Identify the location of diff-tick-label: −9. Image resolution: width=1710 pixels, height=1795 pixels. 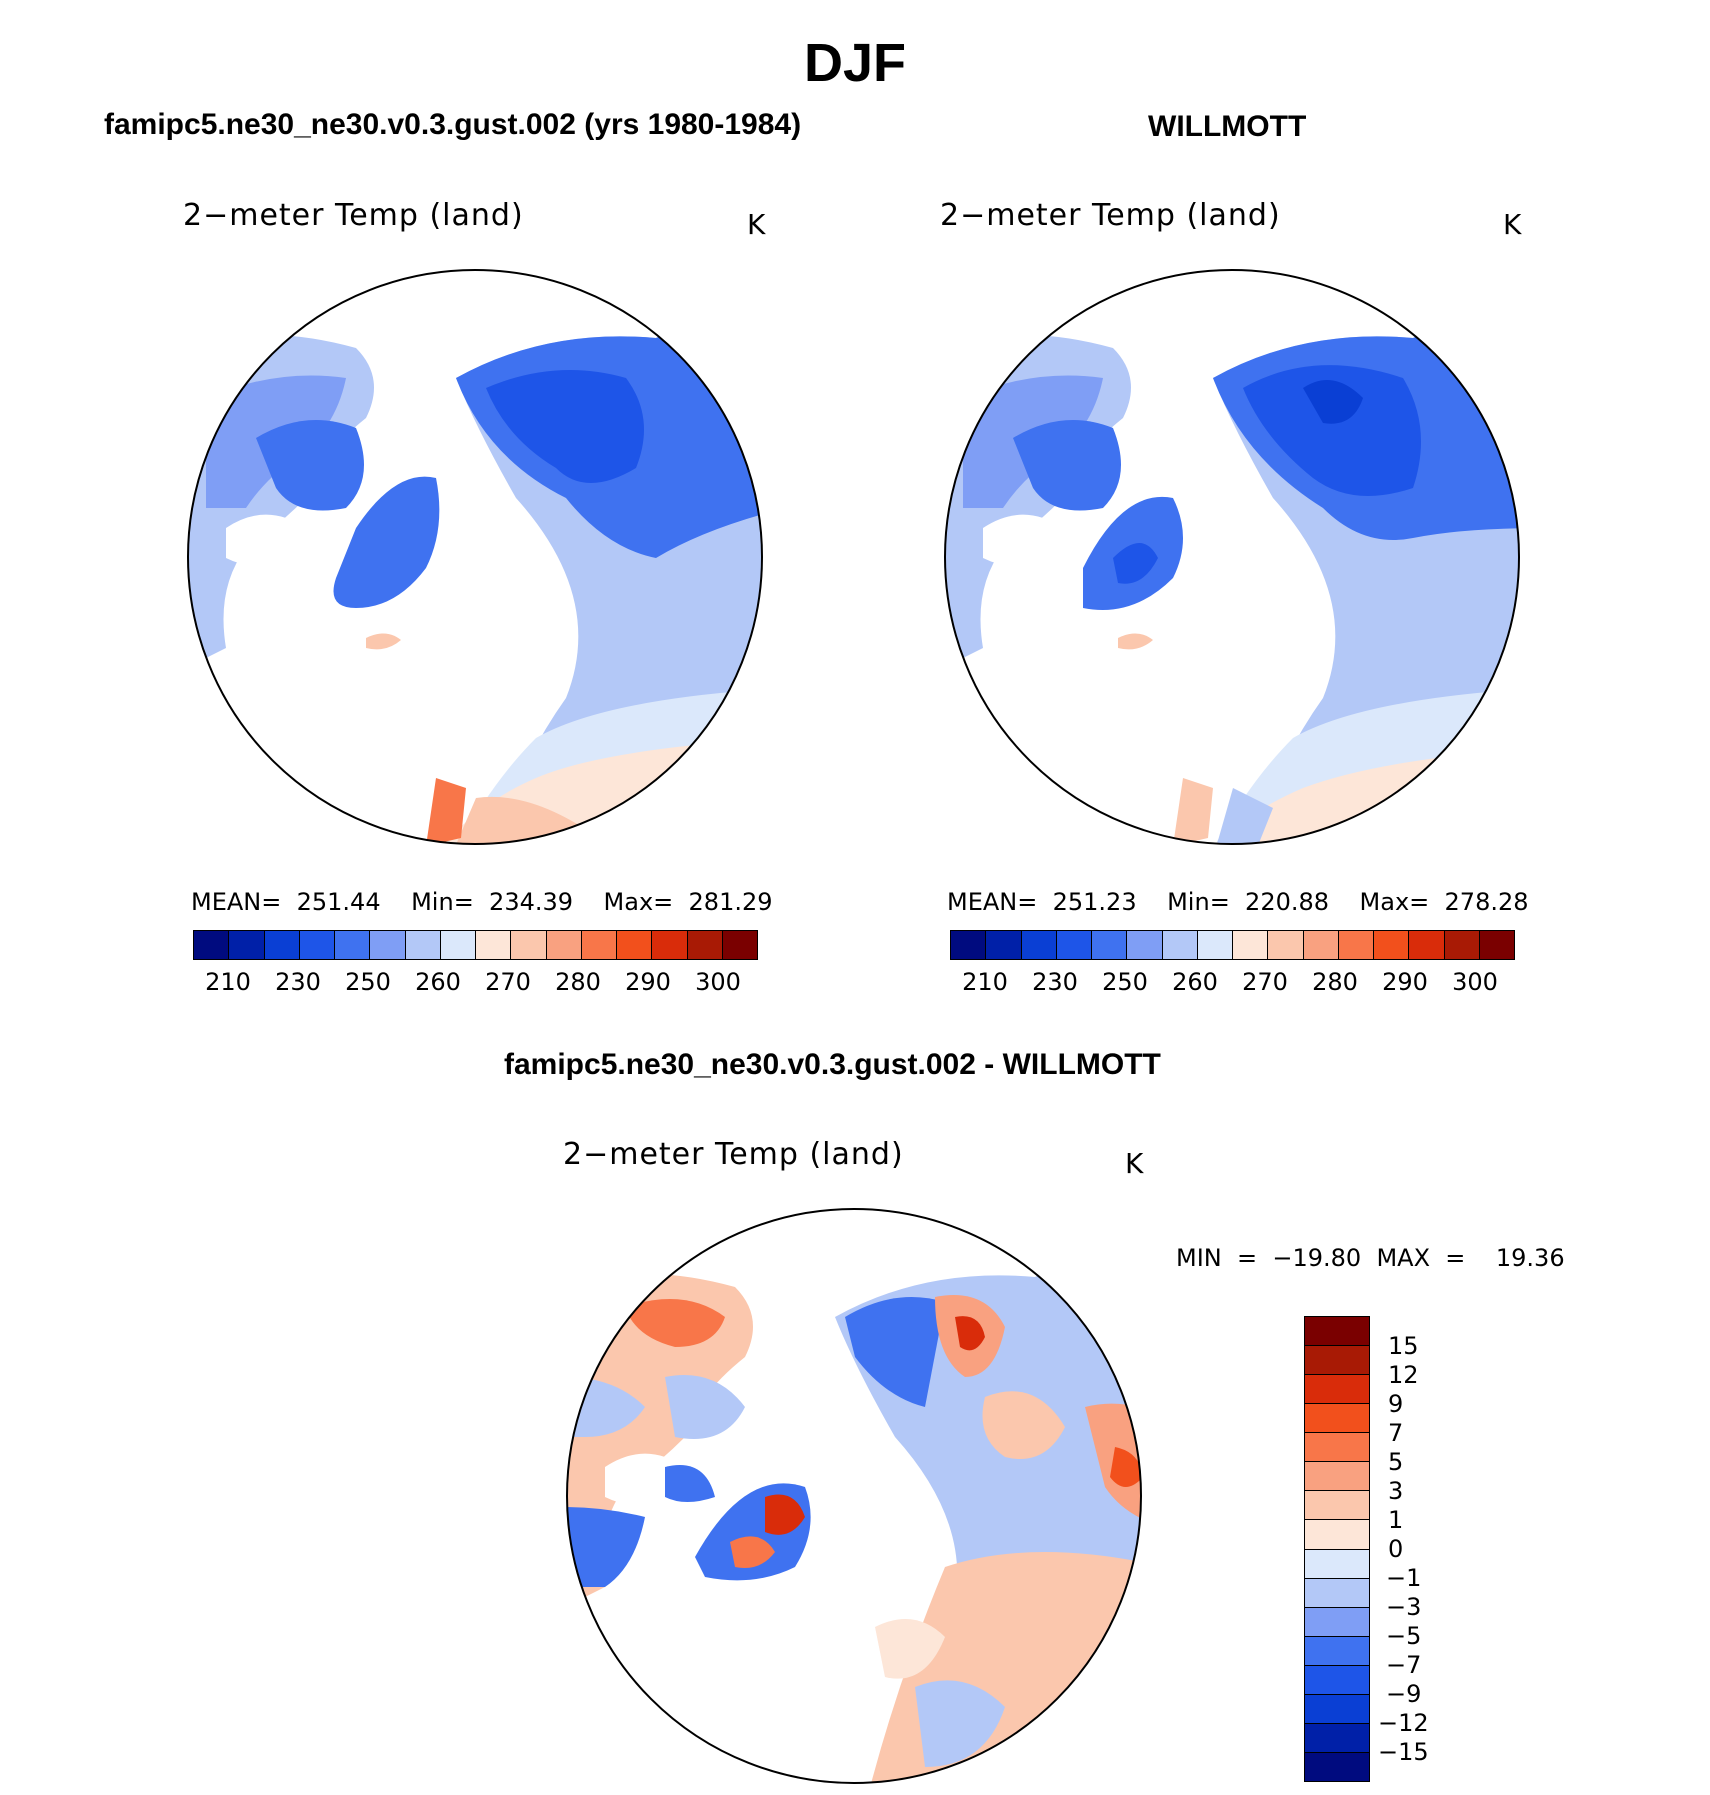
(1404, 1694).